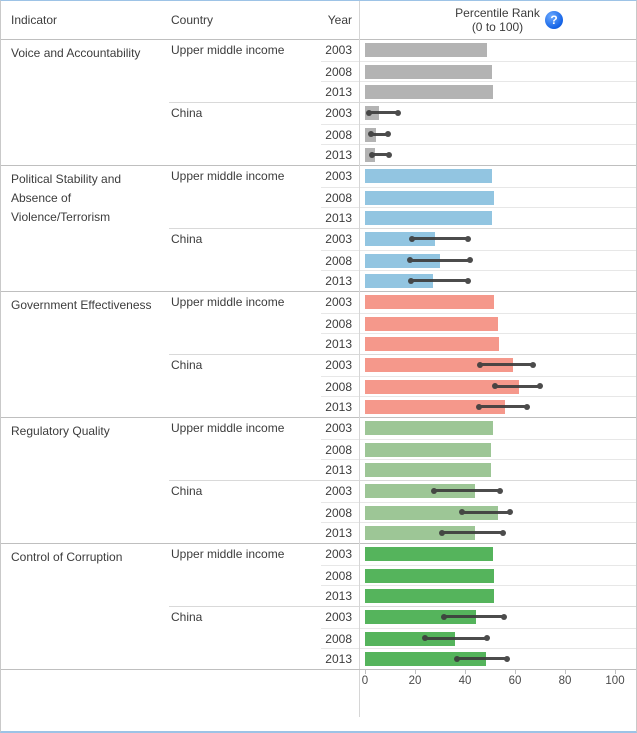 The height and width of the screenshot is (733, 637). What do you see at coordinates (565, 681) in the screenshot?
I see `axis-tick-label: 80` at bounding box center [565, 681].